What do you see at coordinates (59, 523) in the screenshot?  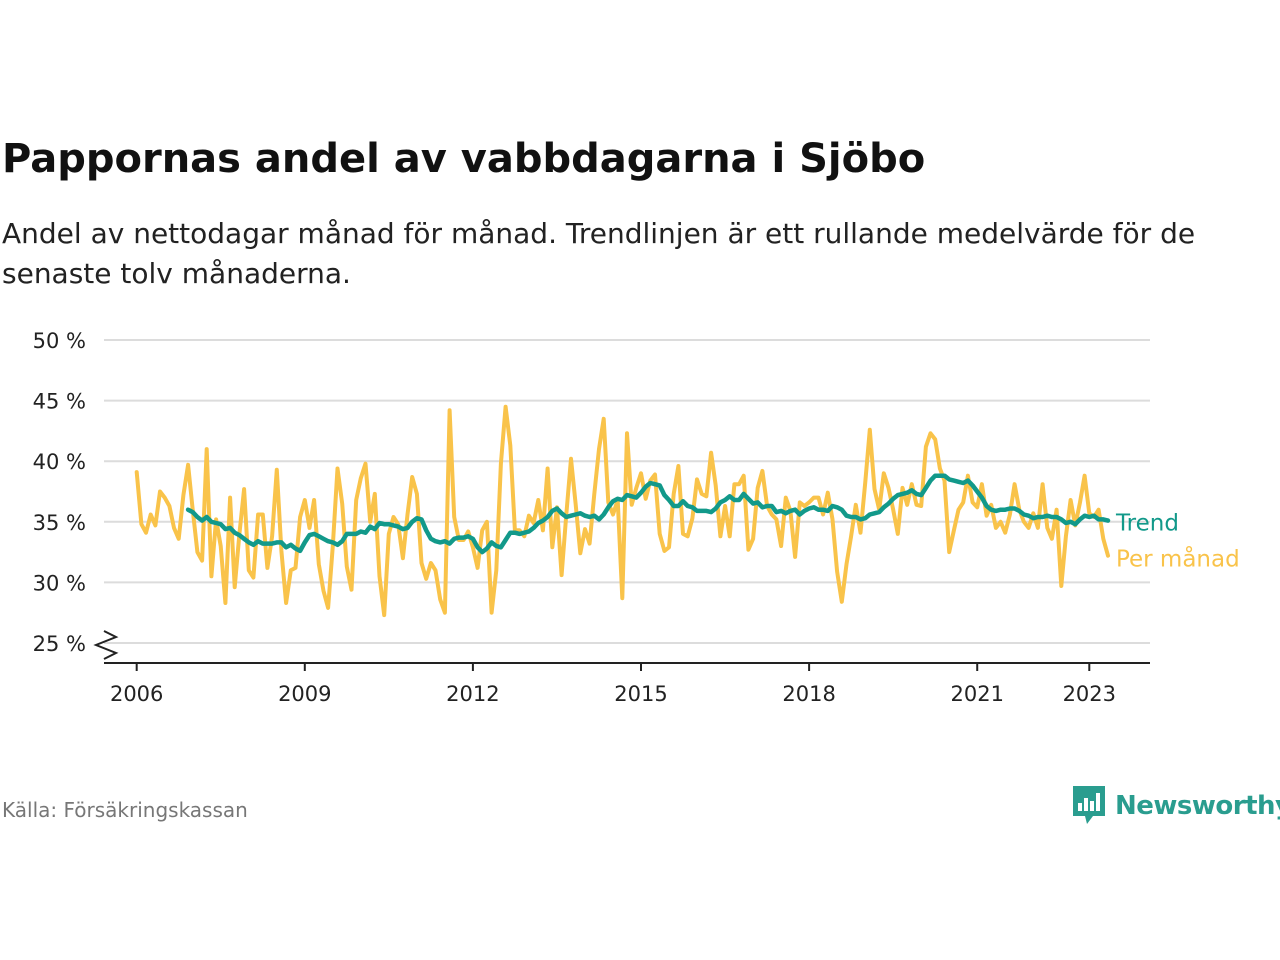 I see `y-tick-label-35: 35 %` at bounding box center [59, 523].